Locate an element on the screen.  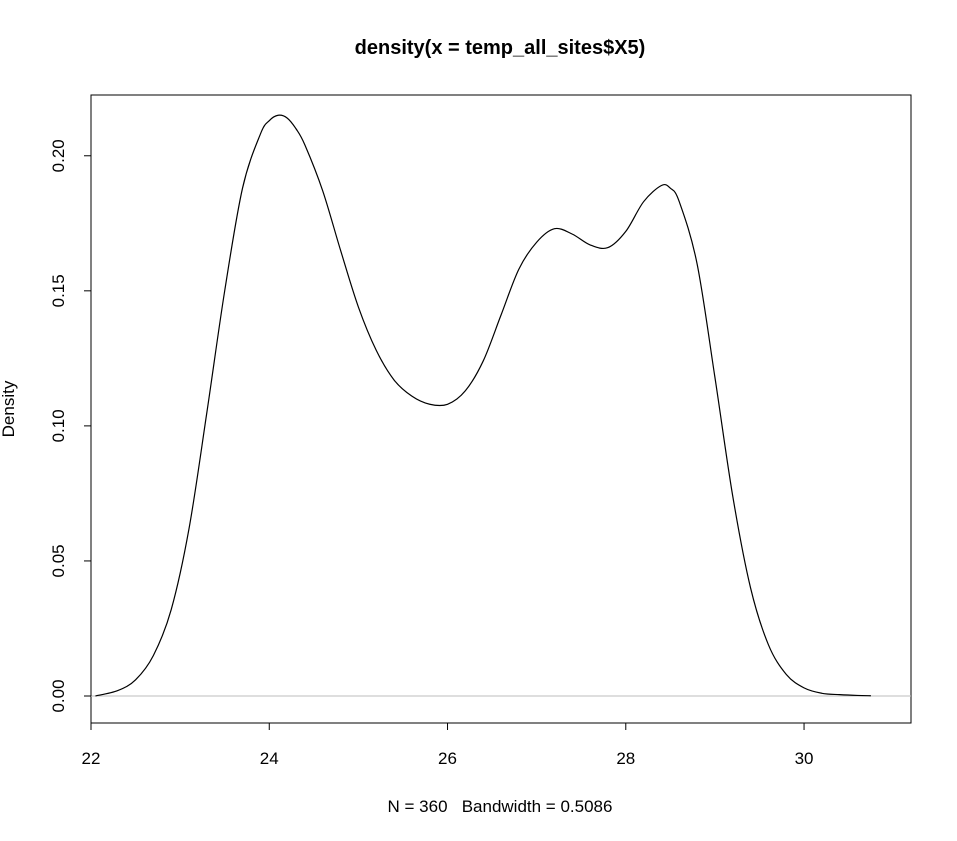
y-tick-label: 0.15 is located at coordinates (58, 290).